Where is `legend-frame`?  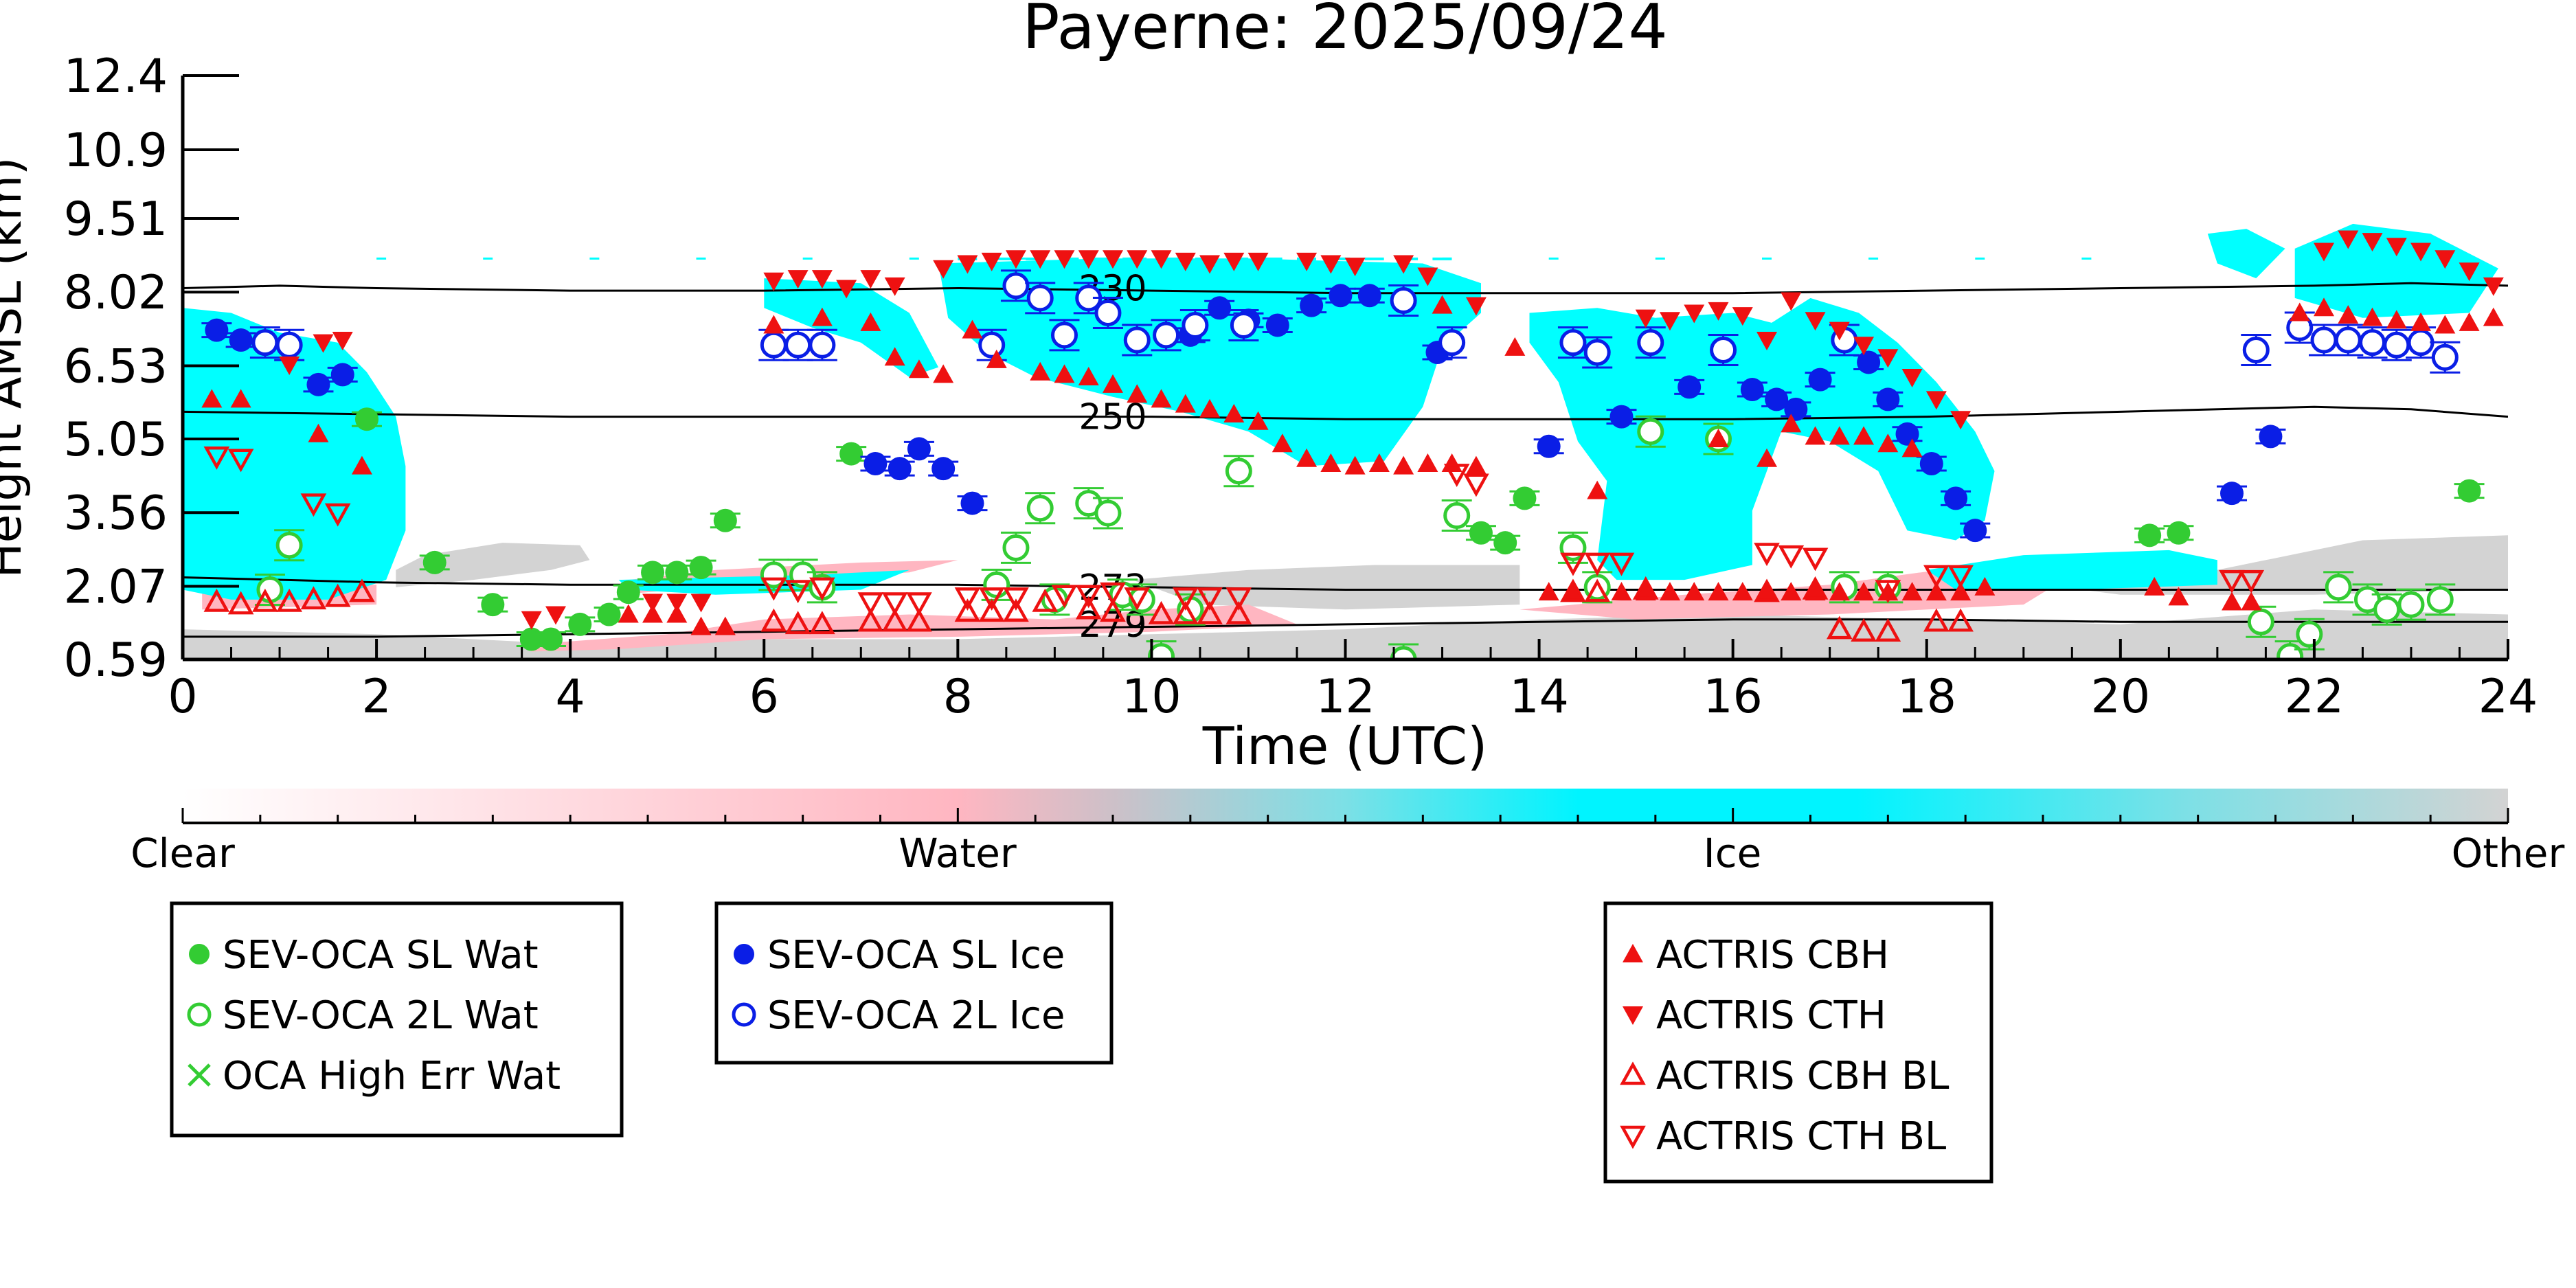 legend-frame is located at coordinates (914, 983).